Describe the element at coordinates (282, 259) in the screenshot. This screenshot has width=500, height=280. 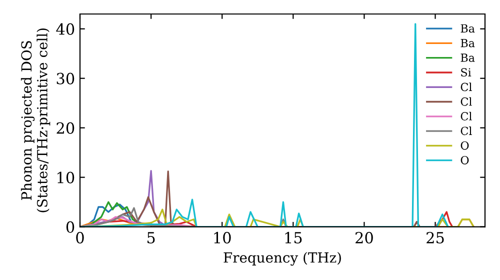
I see `x-axis-title: Frequency (THz)` at that location.